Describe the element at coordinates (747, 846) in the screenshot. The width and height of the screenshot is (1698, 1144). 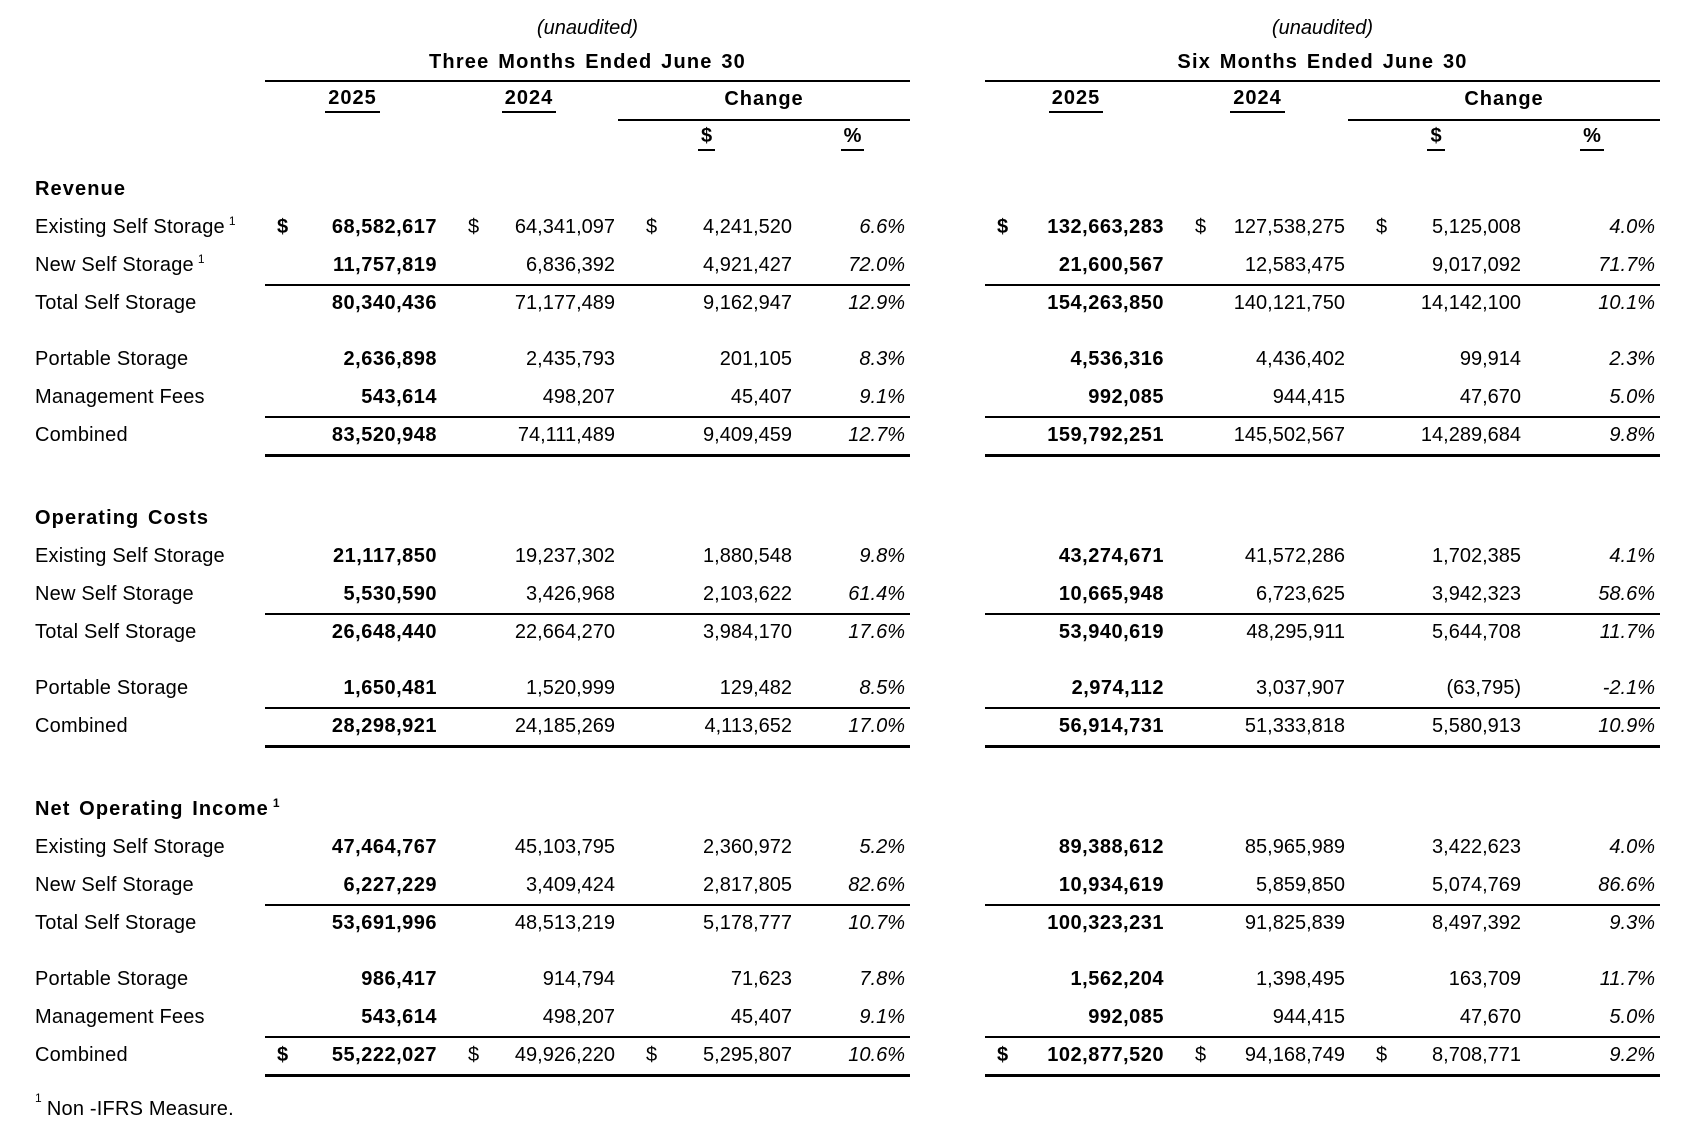
I see `value-change: 2,360,972` at that location.